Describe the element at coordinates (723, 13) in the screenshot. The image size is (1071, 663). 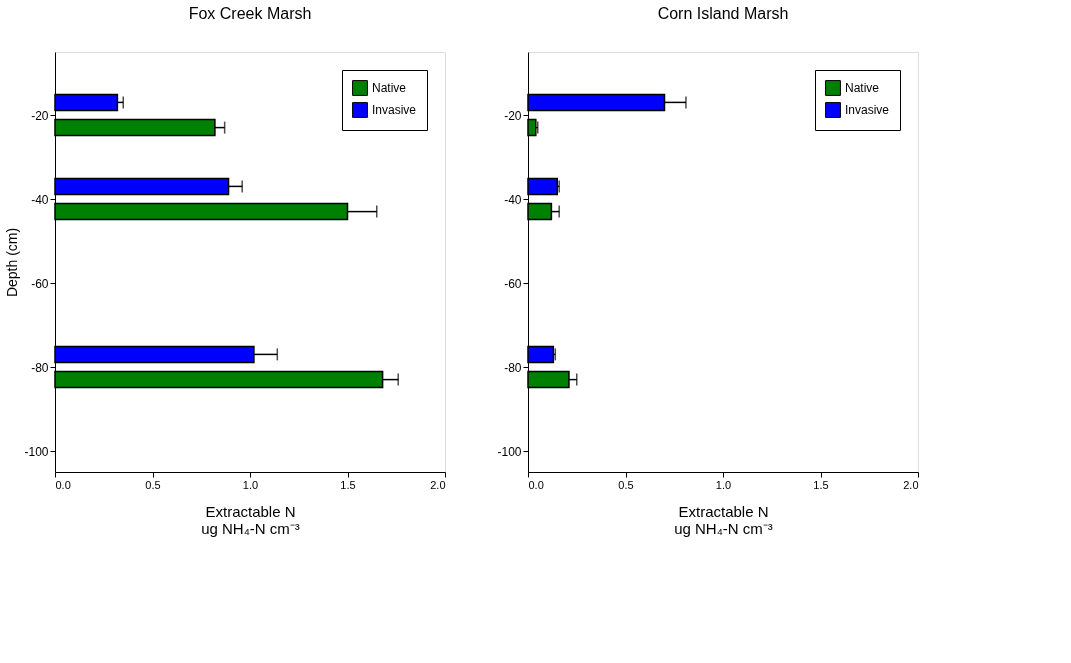
I see `chart-title: Corn Island Marsh` at that location.